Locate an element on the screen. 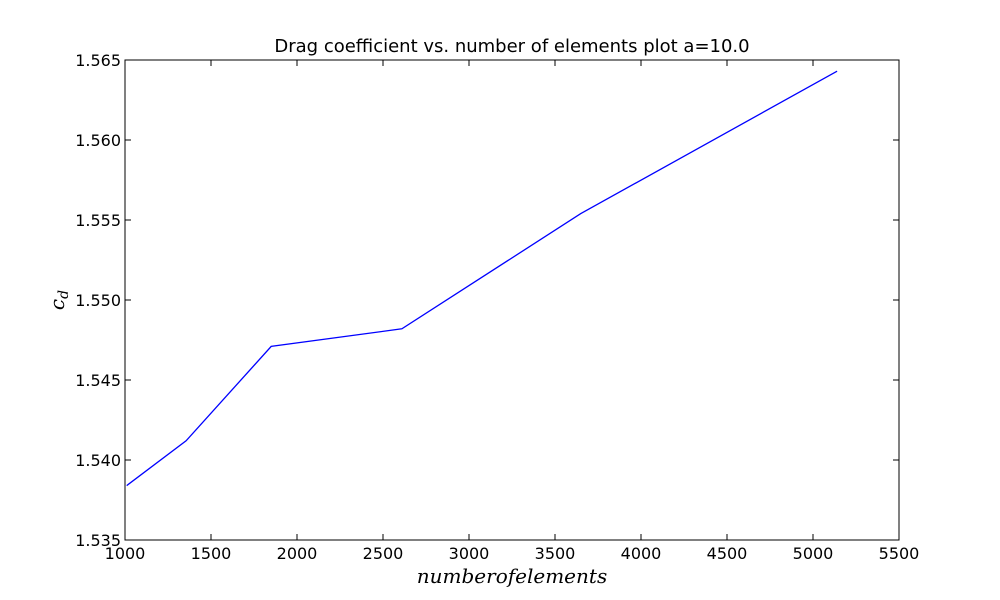 This screenshot has width=1000, height=600. y-tick-label: 1.535 is located at coordinates (98, 540).